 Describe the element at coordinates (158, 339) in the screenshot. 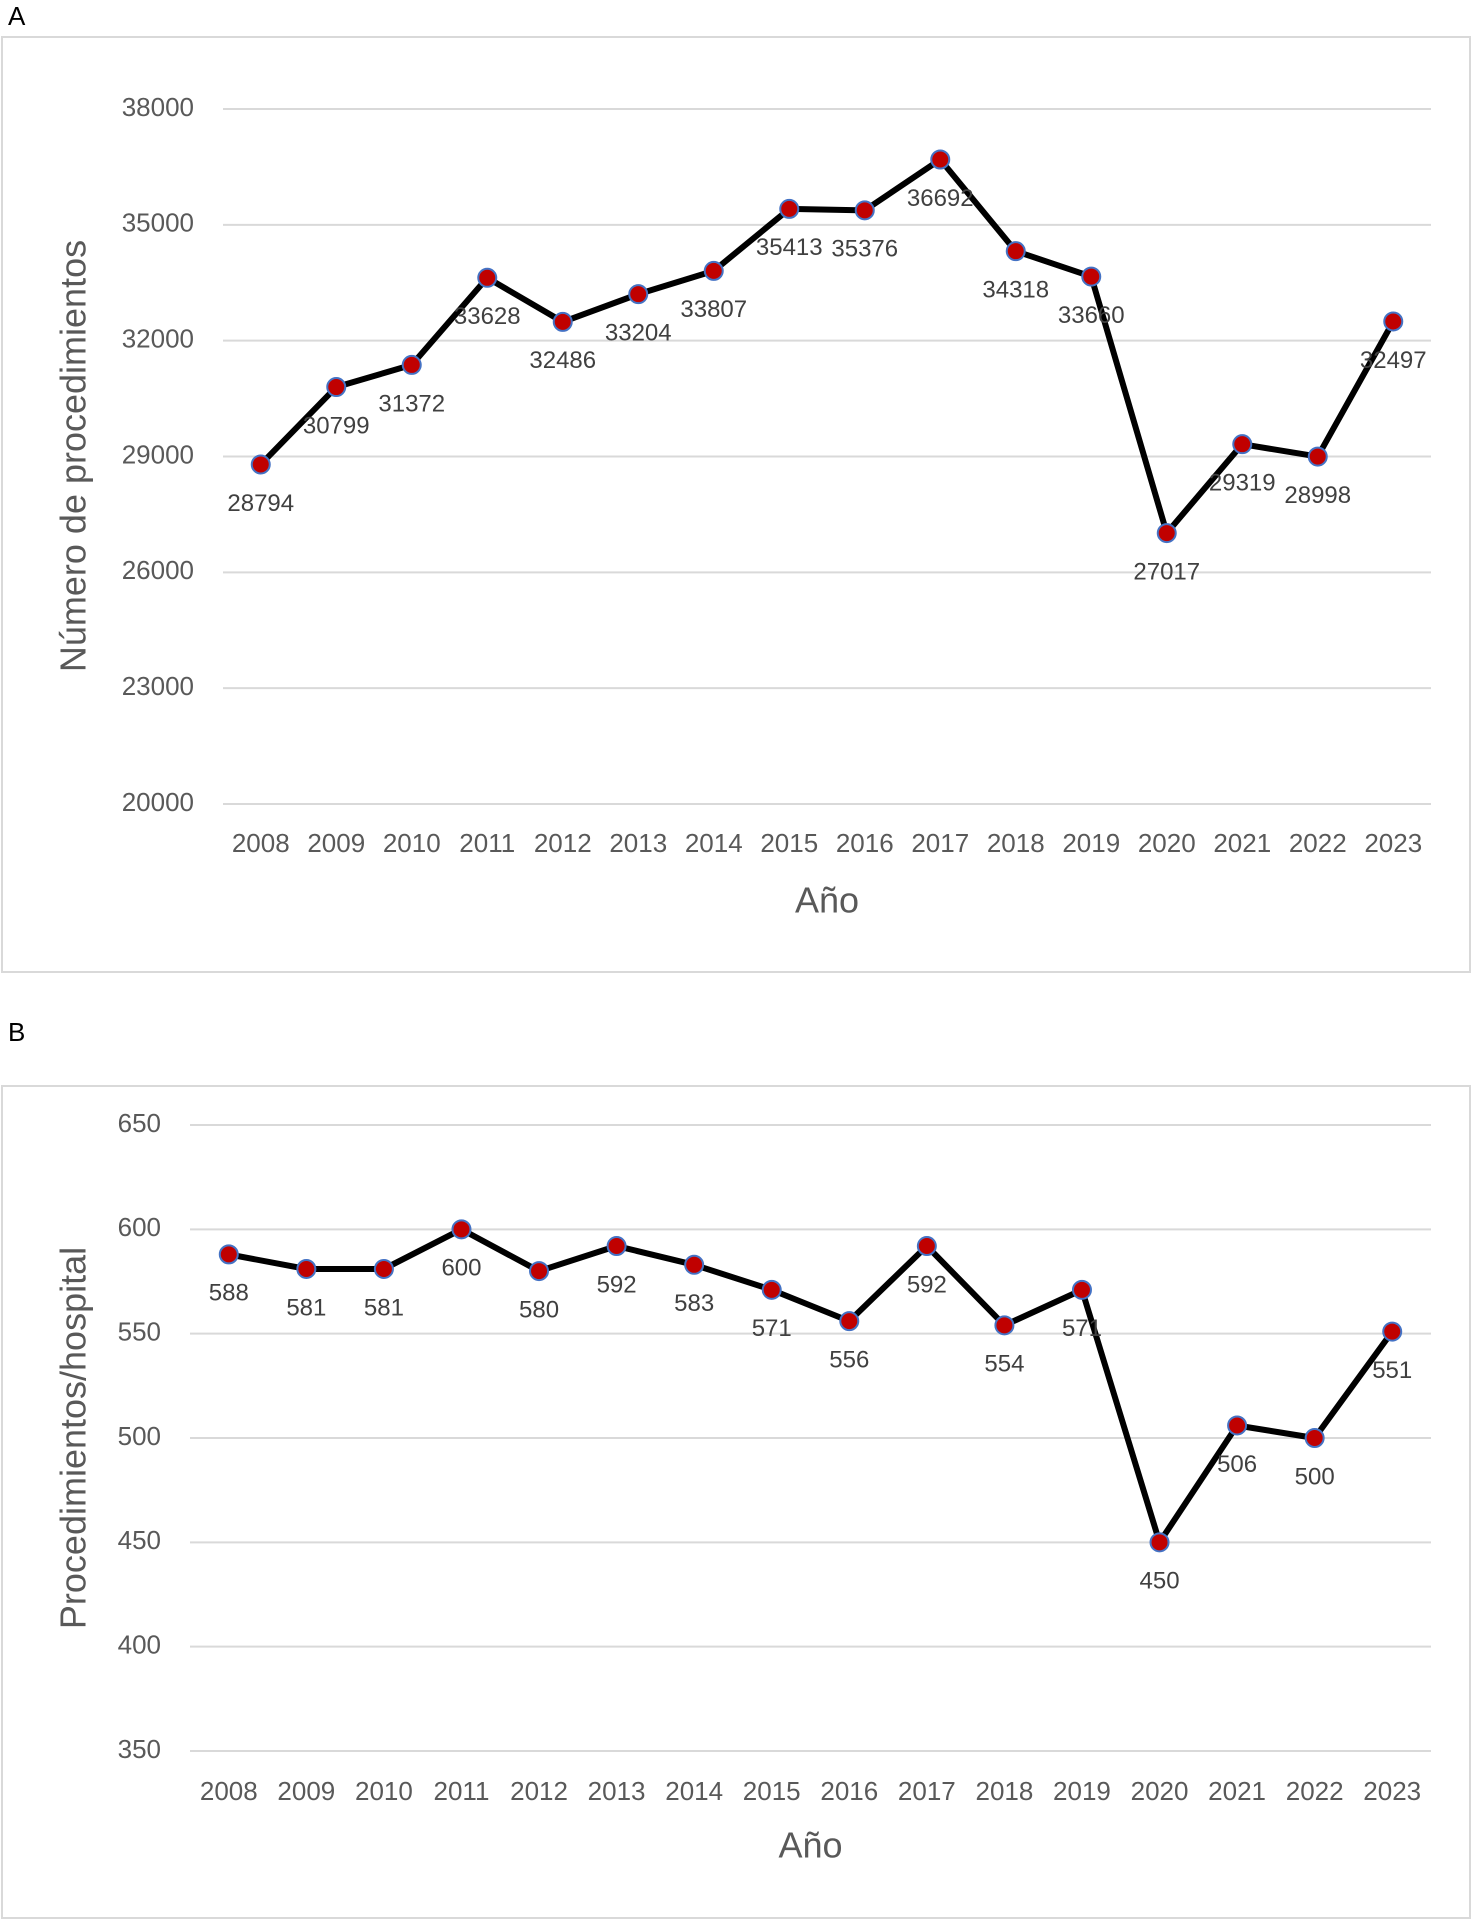

I see `y-tick-label: 32000` at that location.